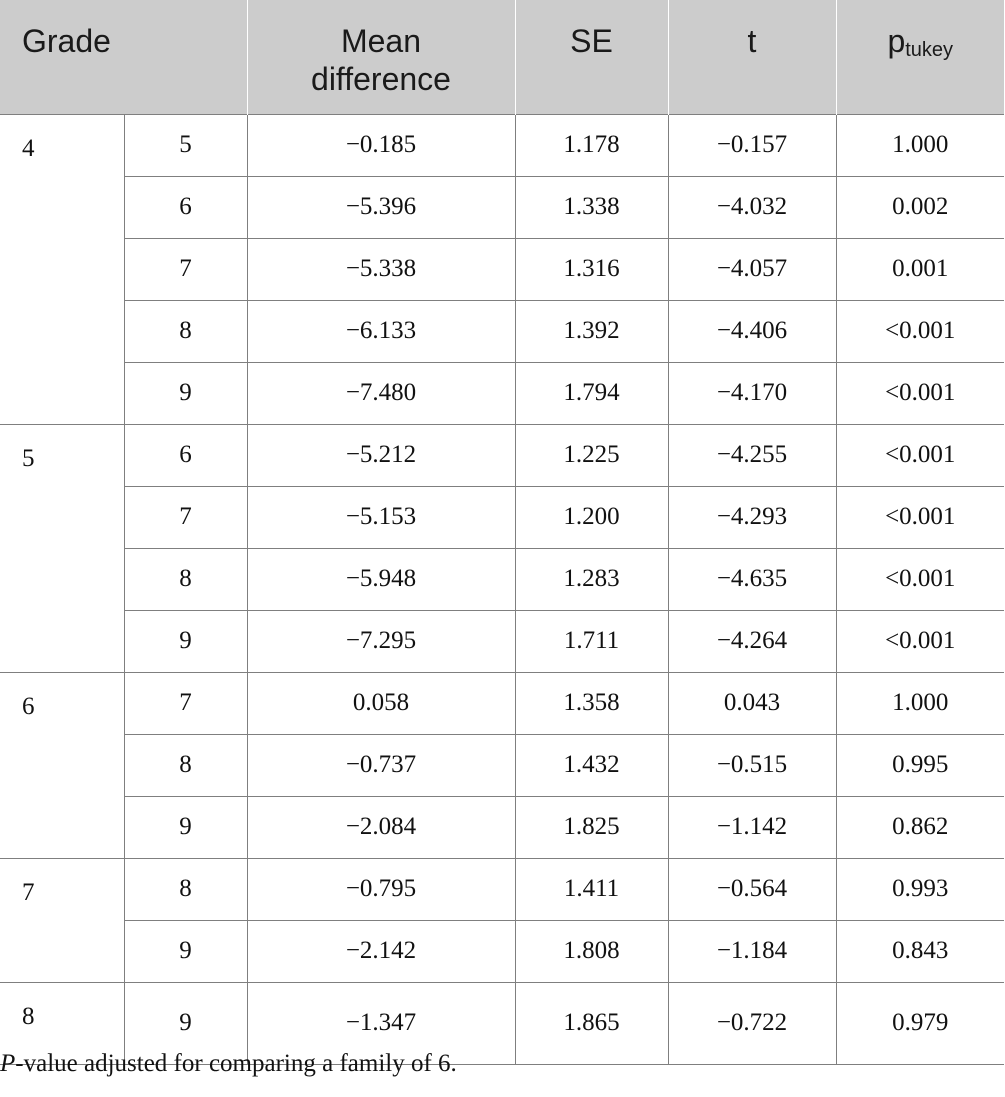  Describe the element at coordinates (381, 79) in the screenshot. I see `header-mean-difference-line2: difference` at that location.